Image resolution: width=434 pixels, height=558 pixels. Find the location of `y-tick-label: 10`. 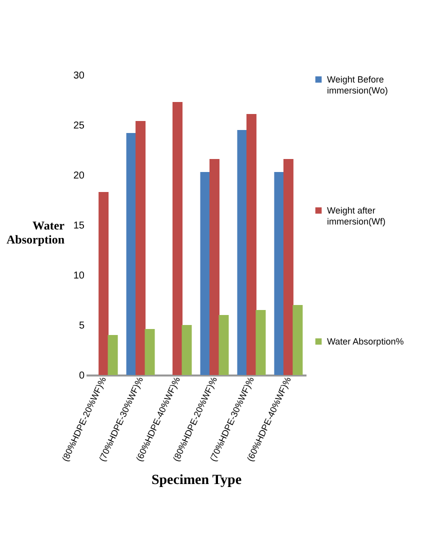

y-tick-label: 10 is located at coordinates (79, 276).